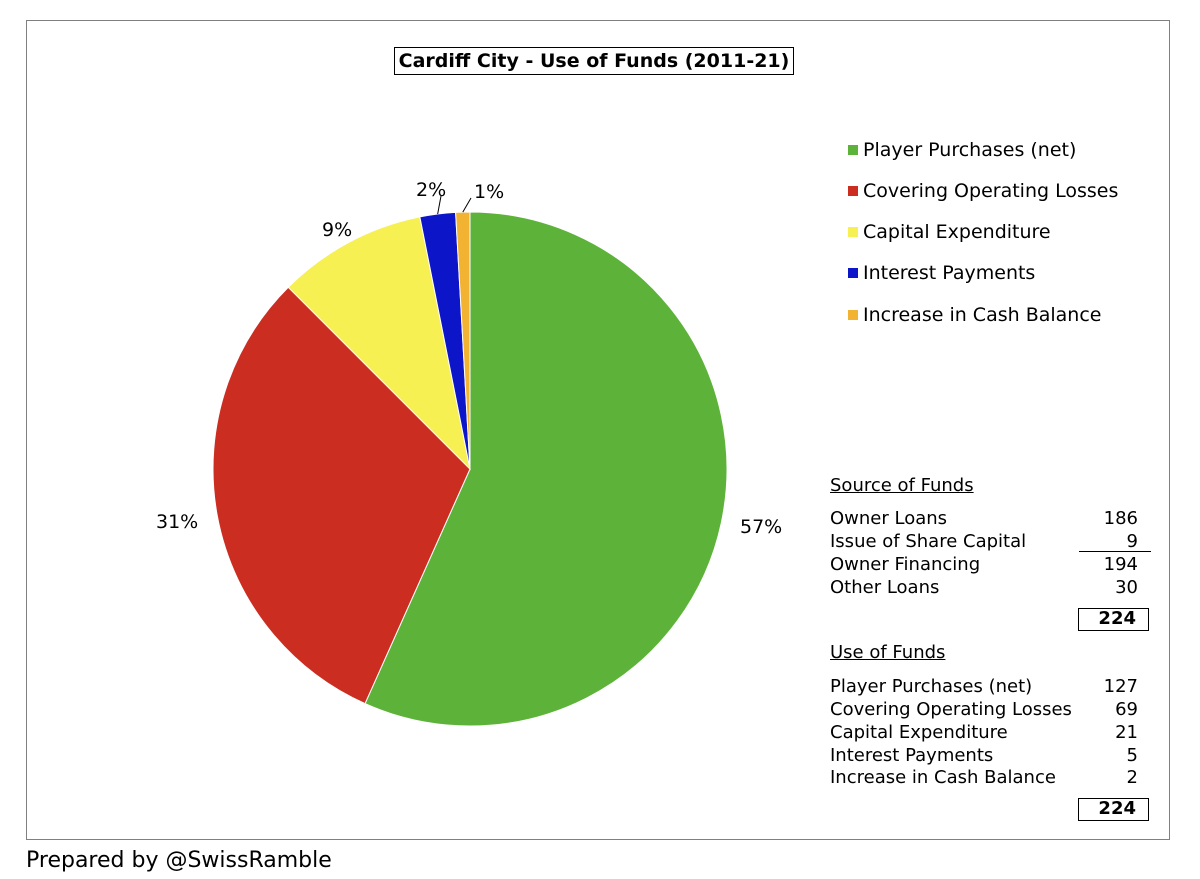 This screenshot has width=1200, height=879. What do you see at coordinates (1120, 564) in the screenshot?
I see `row-value: 194` at bounding box center [1120, 564].